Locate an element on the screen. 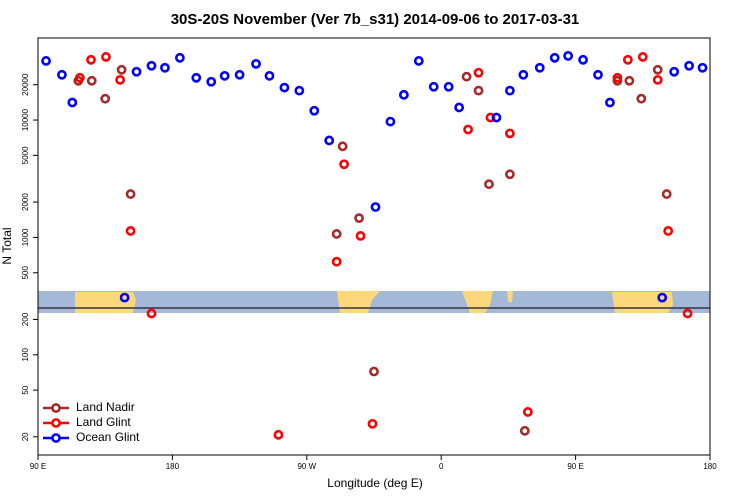 This screenshot has height=500, width=750. y-tick-label: 20 is located at coordinates (25, 436).